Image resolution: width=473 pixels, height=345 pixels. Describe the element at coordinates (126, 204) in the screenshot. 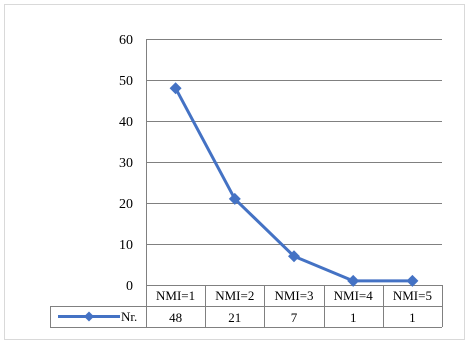

I see `y-tick-label-20: 20` at that location.